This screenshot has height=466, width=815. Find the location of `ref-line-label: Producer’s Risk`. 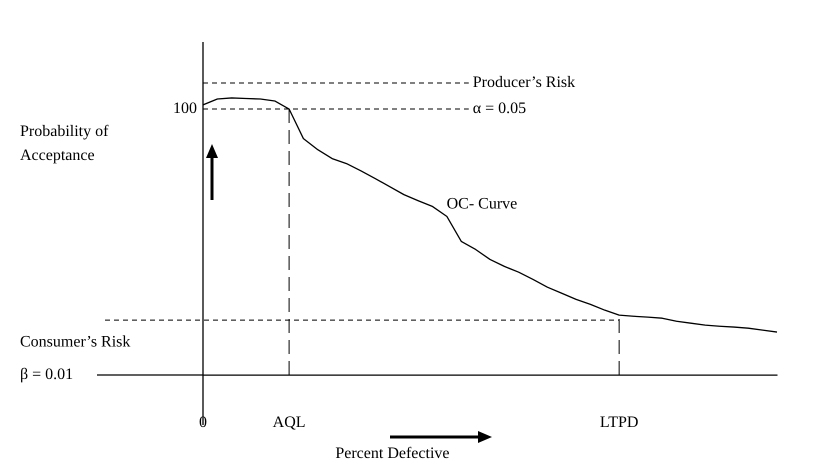

ref-line-label: Producer’s Risk is located at coordinates (524, 83).